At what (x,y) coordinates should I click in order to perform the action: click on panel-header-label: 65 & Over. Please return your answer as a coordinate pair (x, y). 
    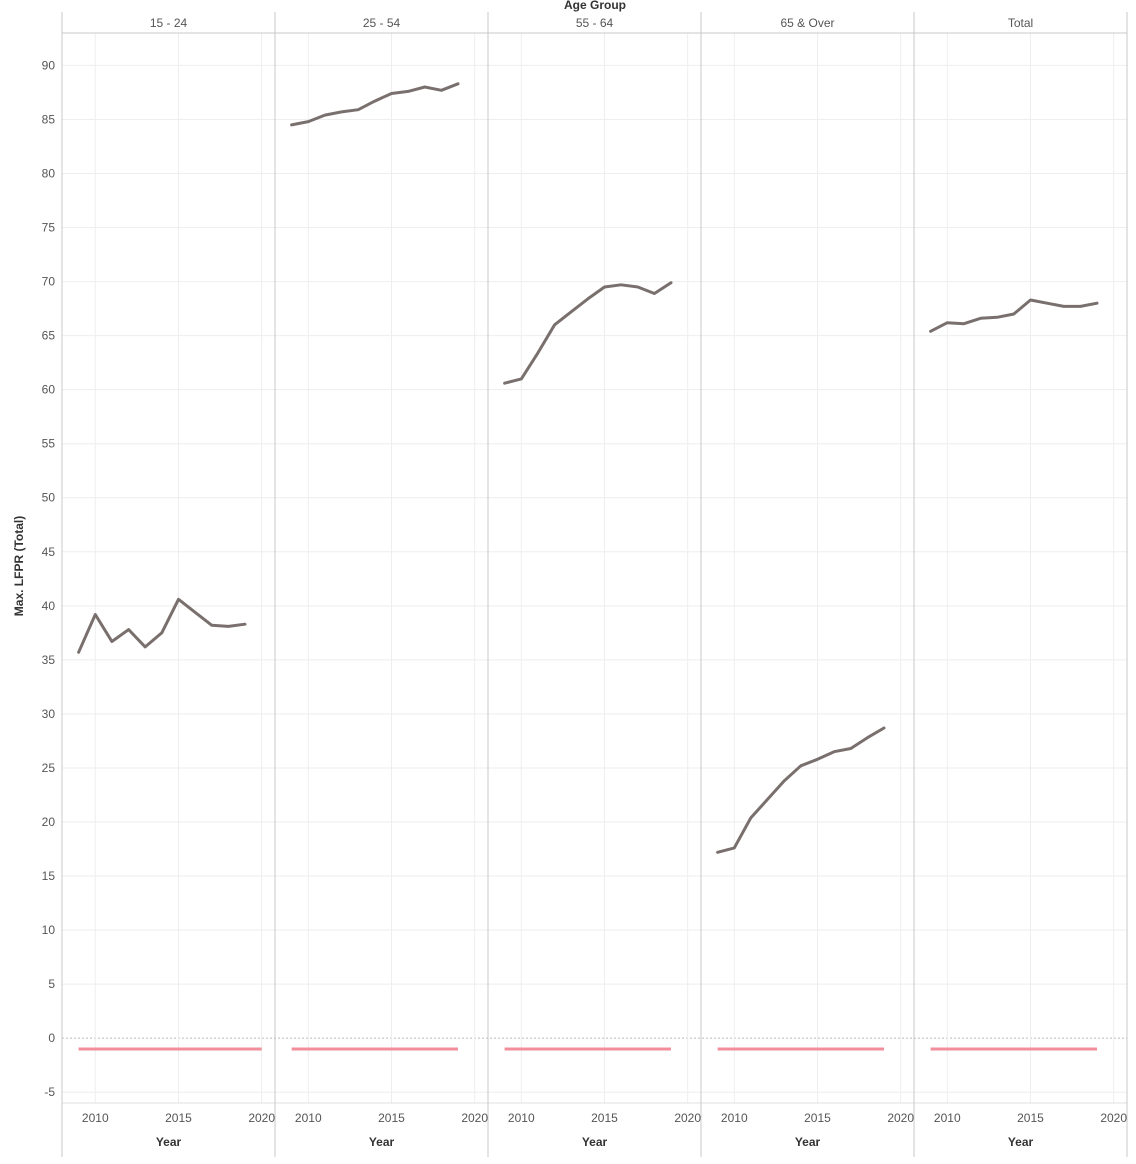
    Looking at the image, I should click on (807, 23).